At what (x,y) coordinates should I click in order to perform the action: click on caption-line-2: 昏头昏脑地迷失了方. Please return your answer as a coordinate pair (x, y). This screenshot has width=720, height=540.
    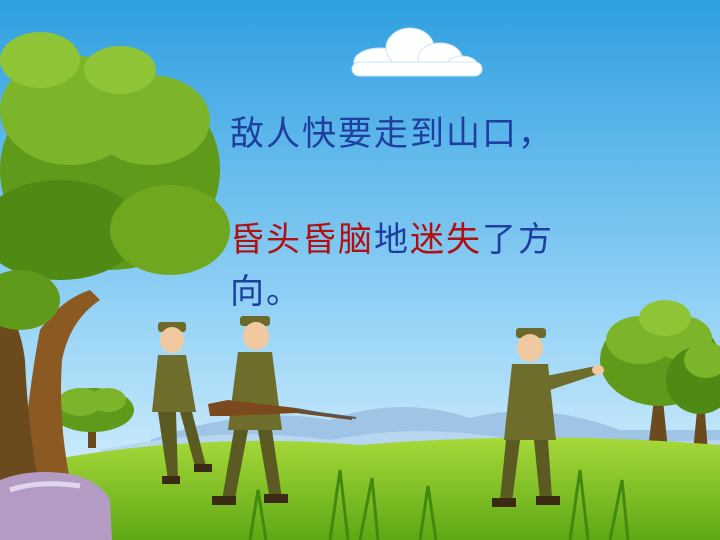
    Looking at the image, I should click on (392, 236).